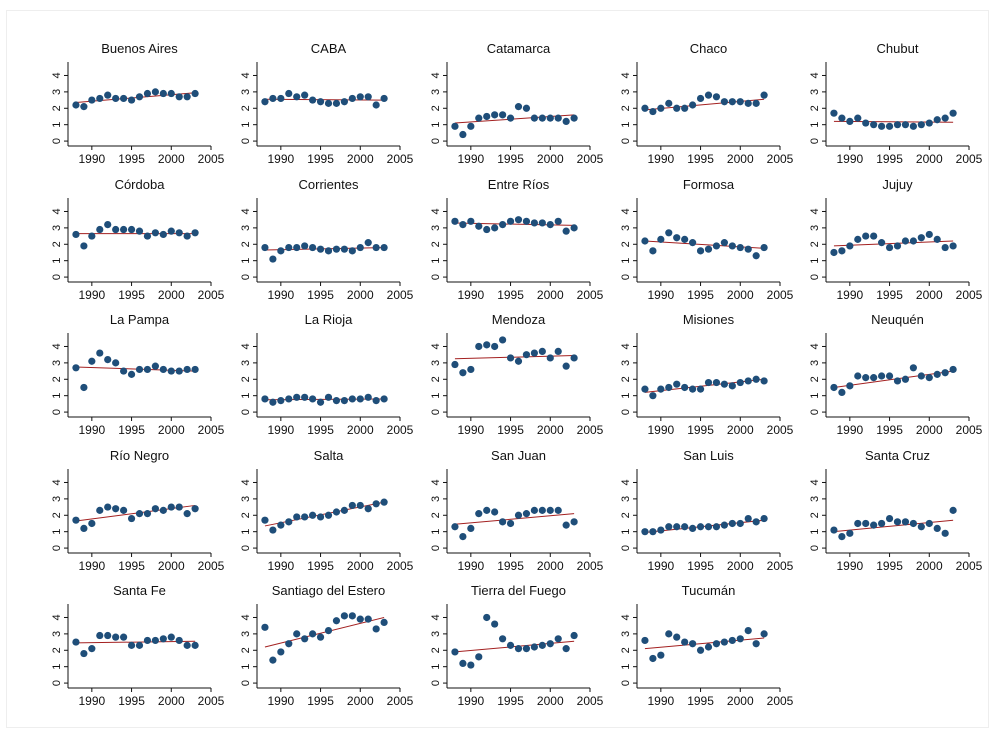  Describe the element at coordinates (519, 319) in the screenshot. I see `panel-title: Mendoza` at that location.